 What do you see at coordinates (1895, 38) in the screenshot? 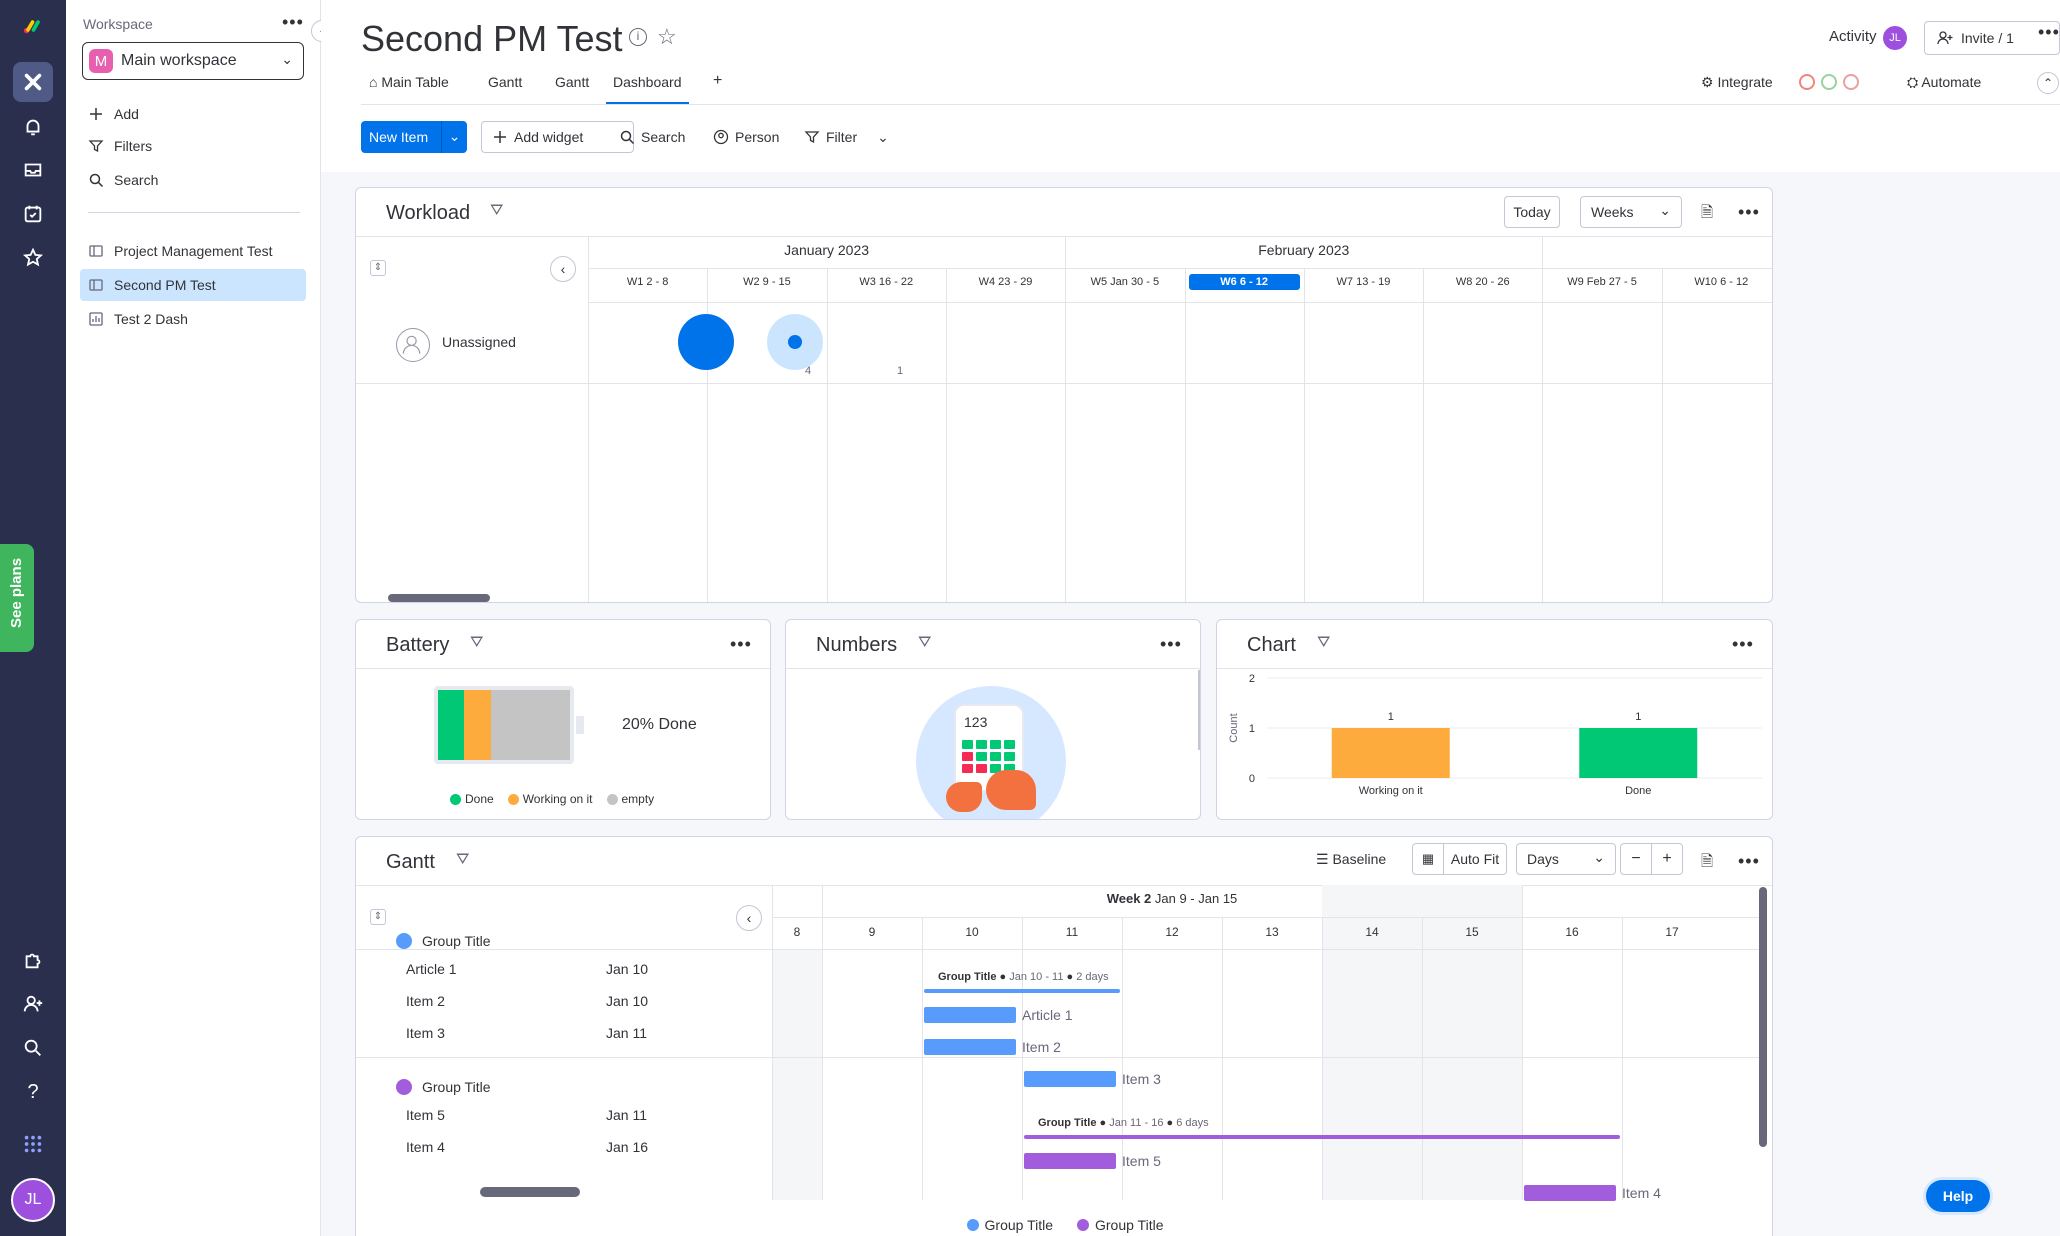
I see `activity-avatar: JL` at bounding box center [1895, 38].